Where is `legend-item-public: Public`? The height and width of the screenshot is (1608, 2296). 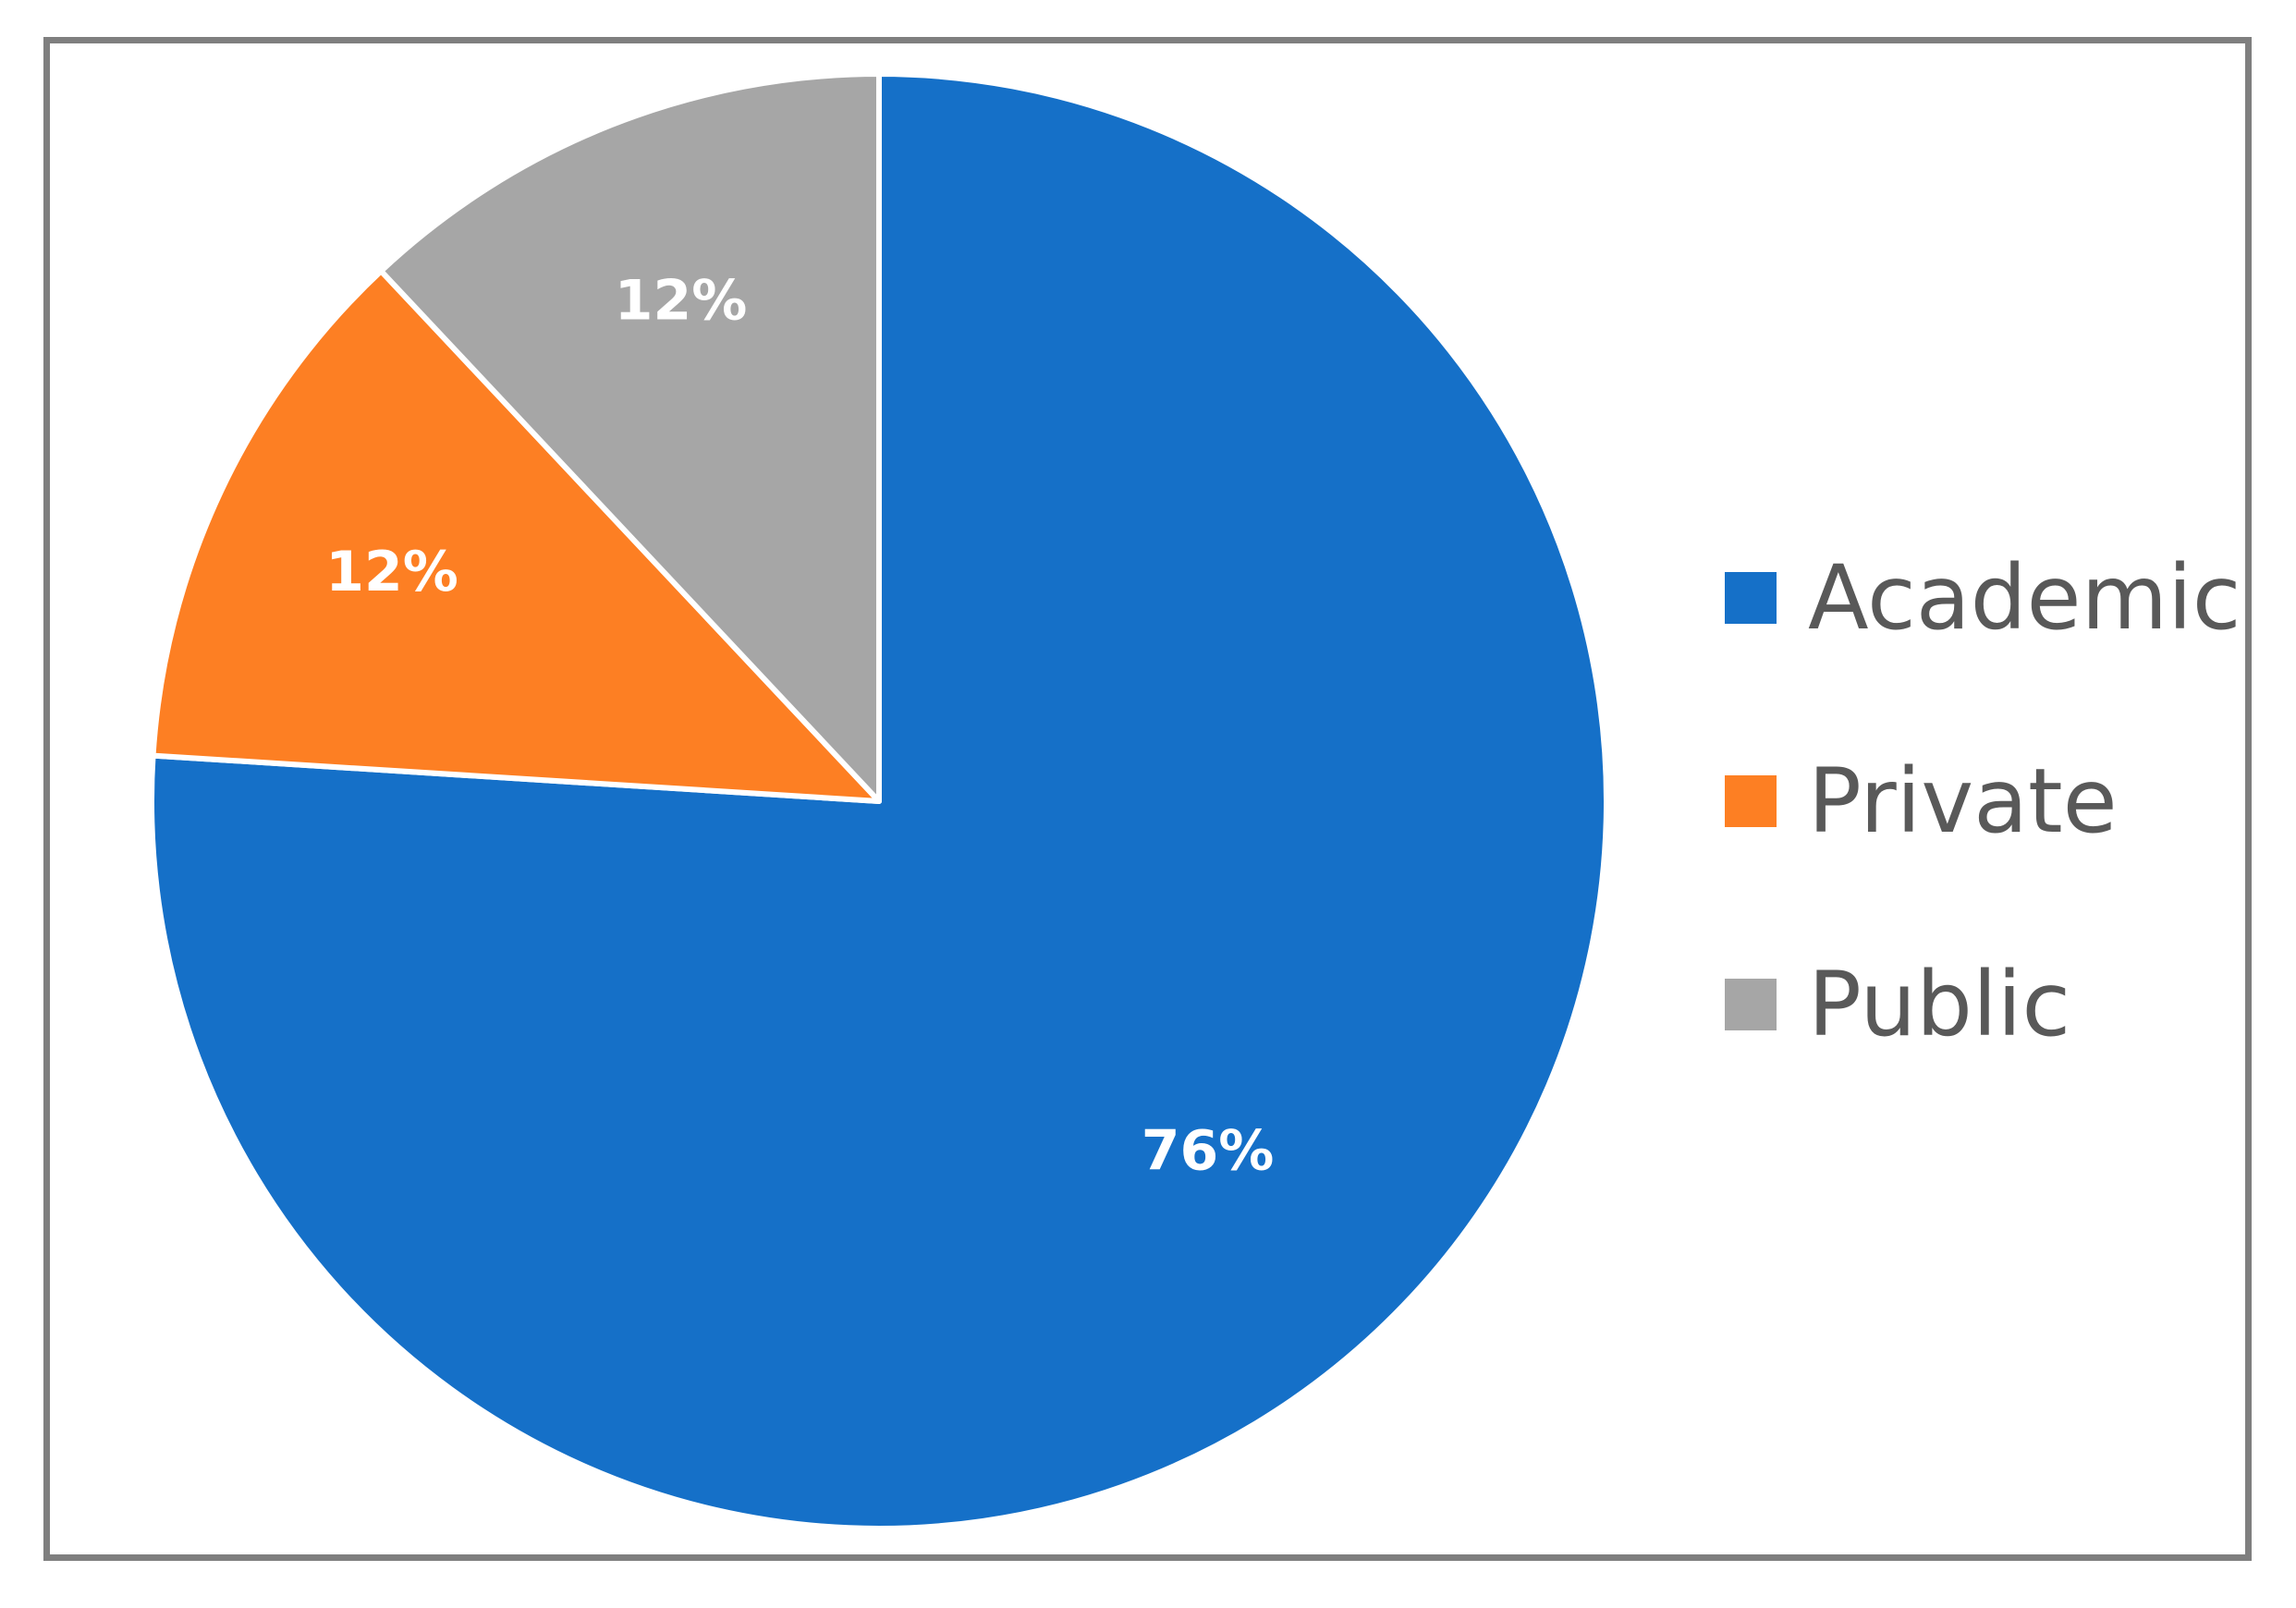 legend-item-public: Public is located at coordinates (1983, 1004).